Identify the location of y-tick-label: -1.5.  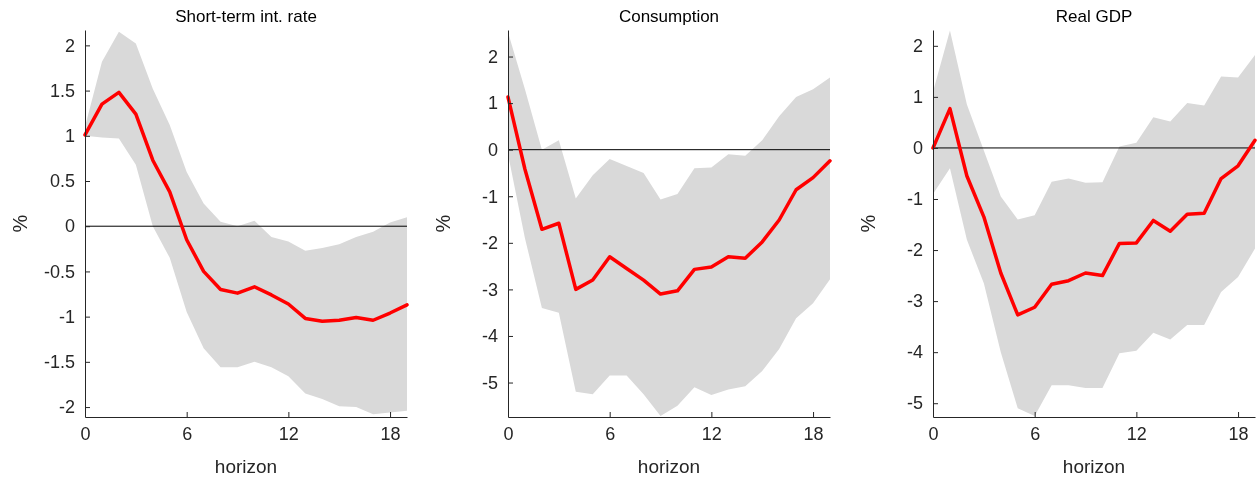
(59, 362).